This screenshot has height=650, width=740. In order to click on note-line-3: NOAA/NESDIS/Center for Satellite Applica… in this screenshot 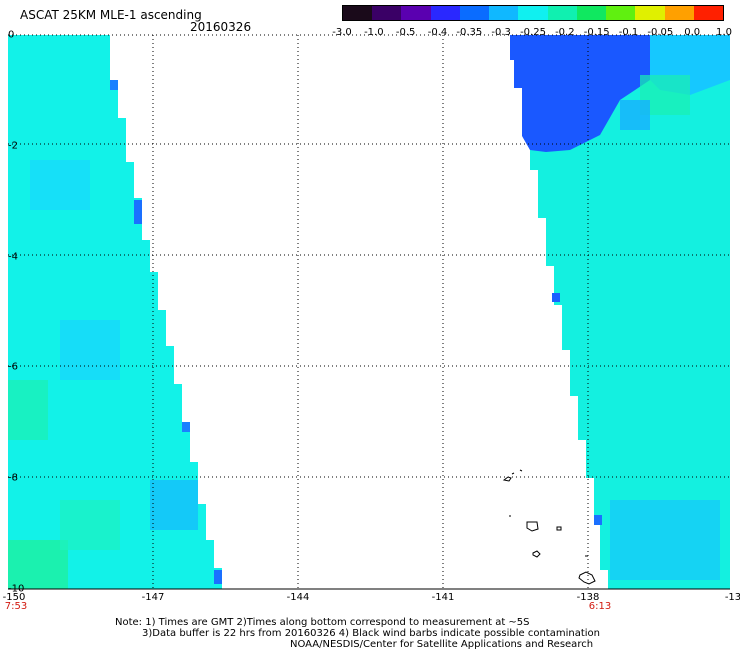, I will do `click(442, 644)`.